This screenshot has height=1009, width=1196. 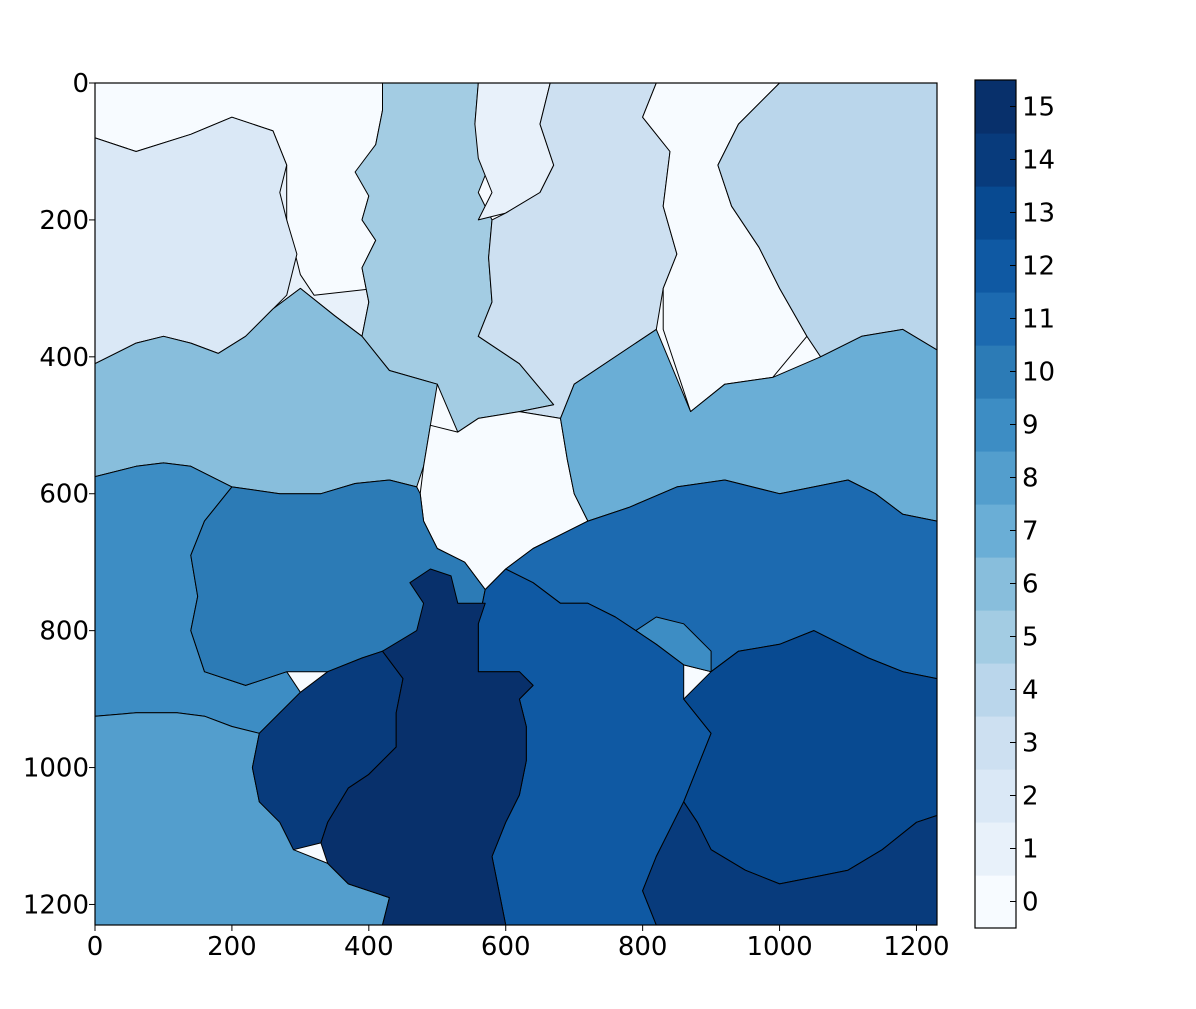 What do you see at coordinates (1030, 903) in the screenshot?
I see `colorbar-tick-label: 0` at bounding box center [1030, 903].